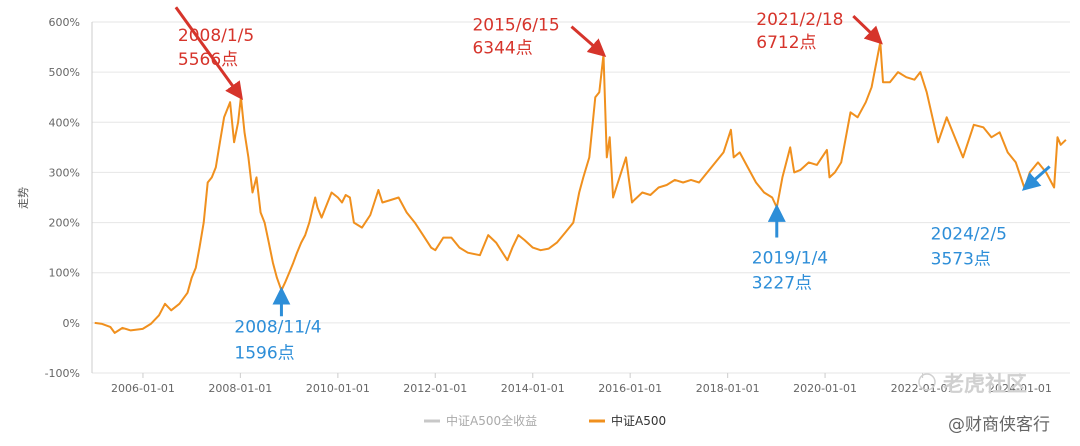 This screenshot has width=1080, height=446. I want to click on y-axis-title: 走势, so click(23, 198).